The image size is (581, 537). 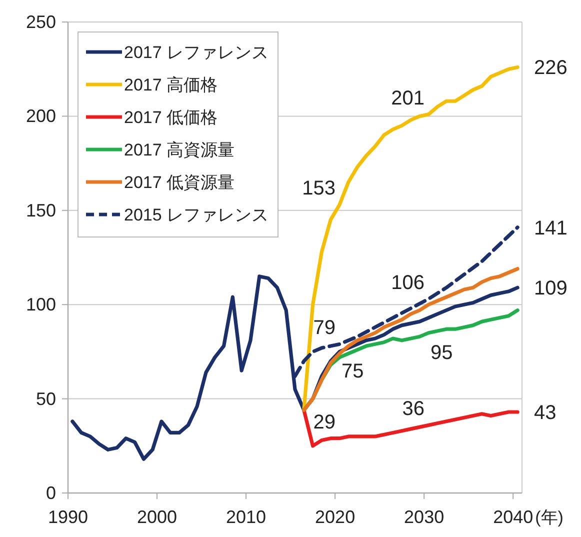 I want to click on x-tick-label: 2030, so click(x=424, y=517).